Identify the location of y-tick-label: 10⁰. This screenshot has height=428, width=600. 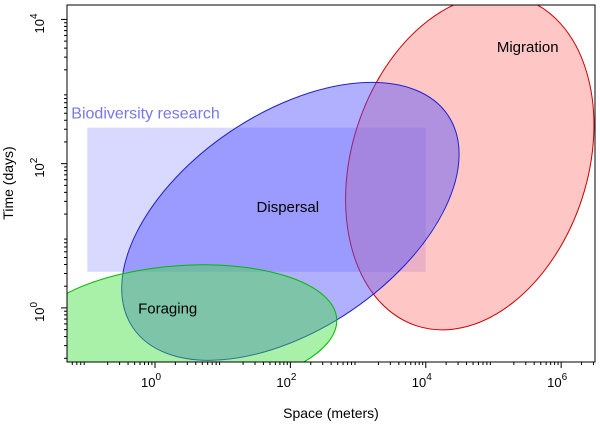
(38, 311).